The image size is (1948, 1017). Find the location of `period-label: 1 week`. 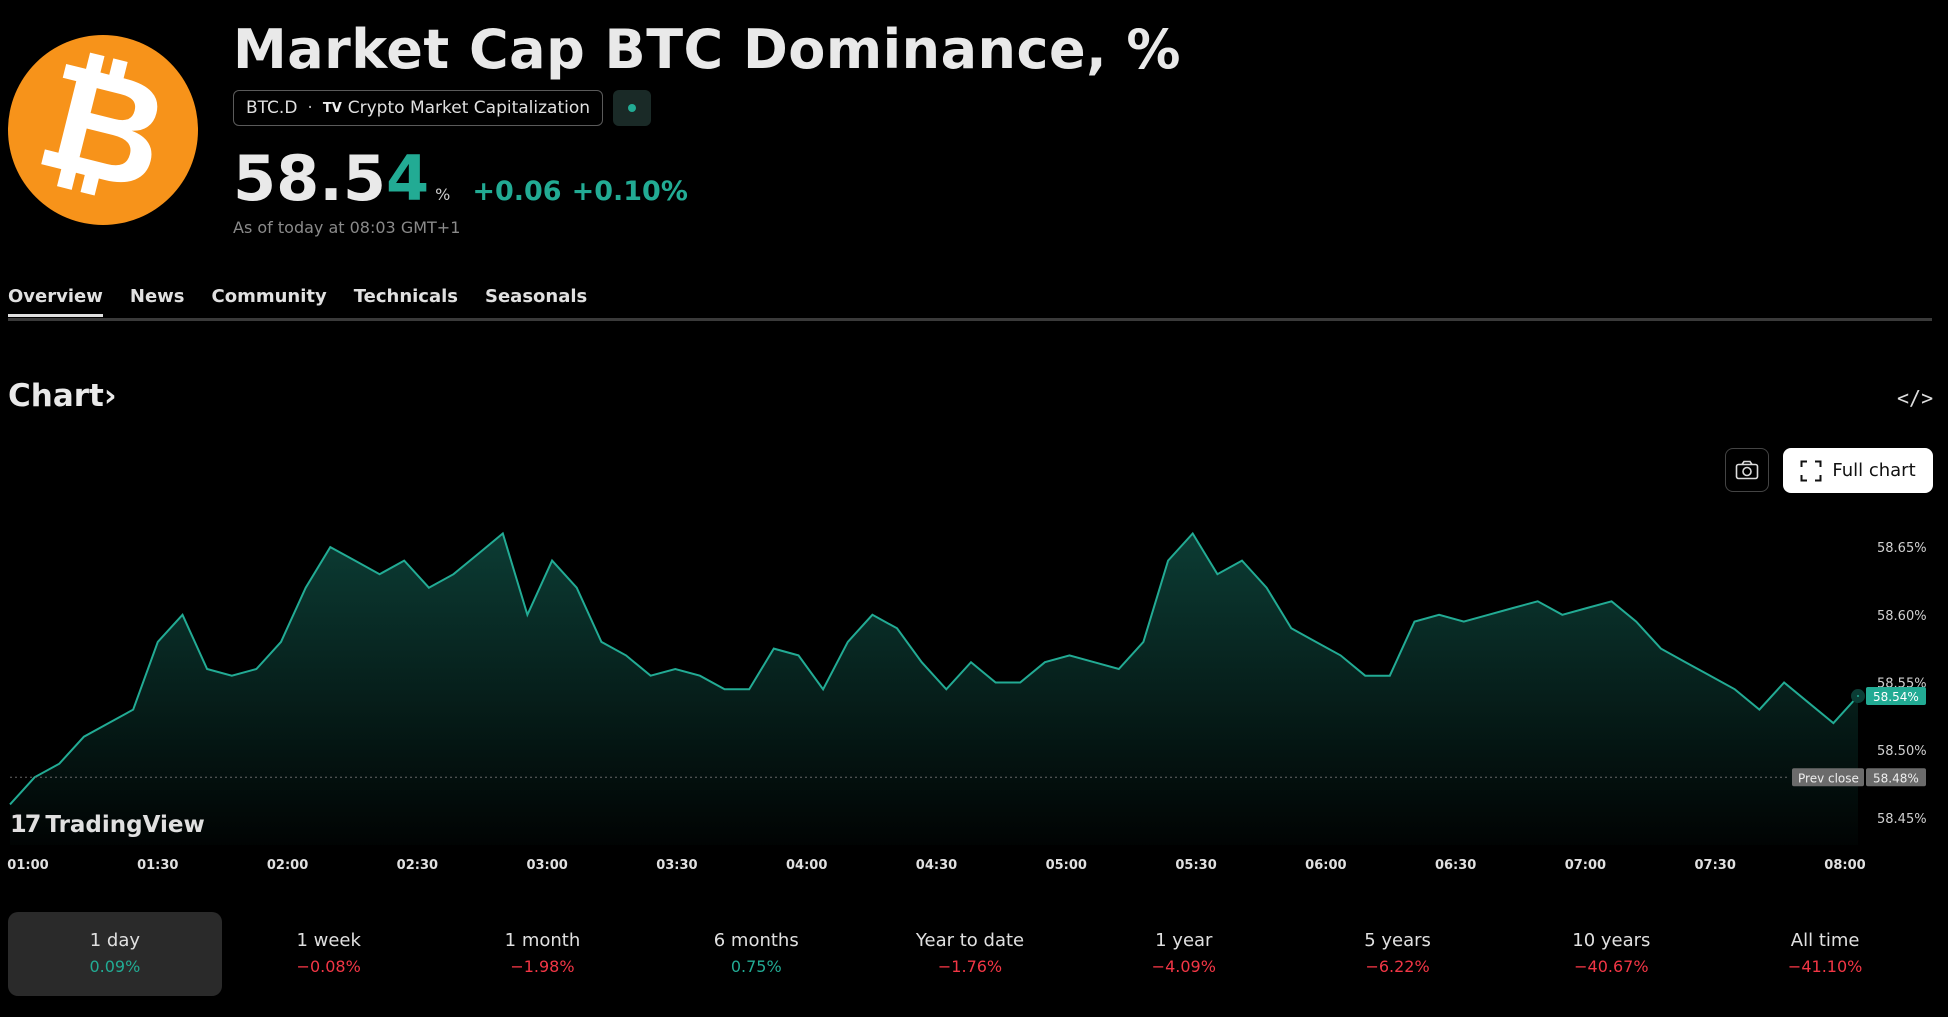

period-label: 1 week is located at coordinates (328, 940).